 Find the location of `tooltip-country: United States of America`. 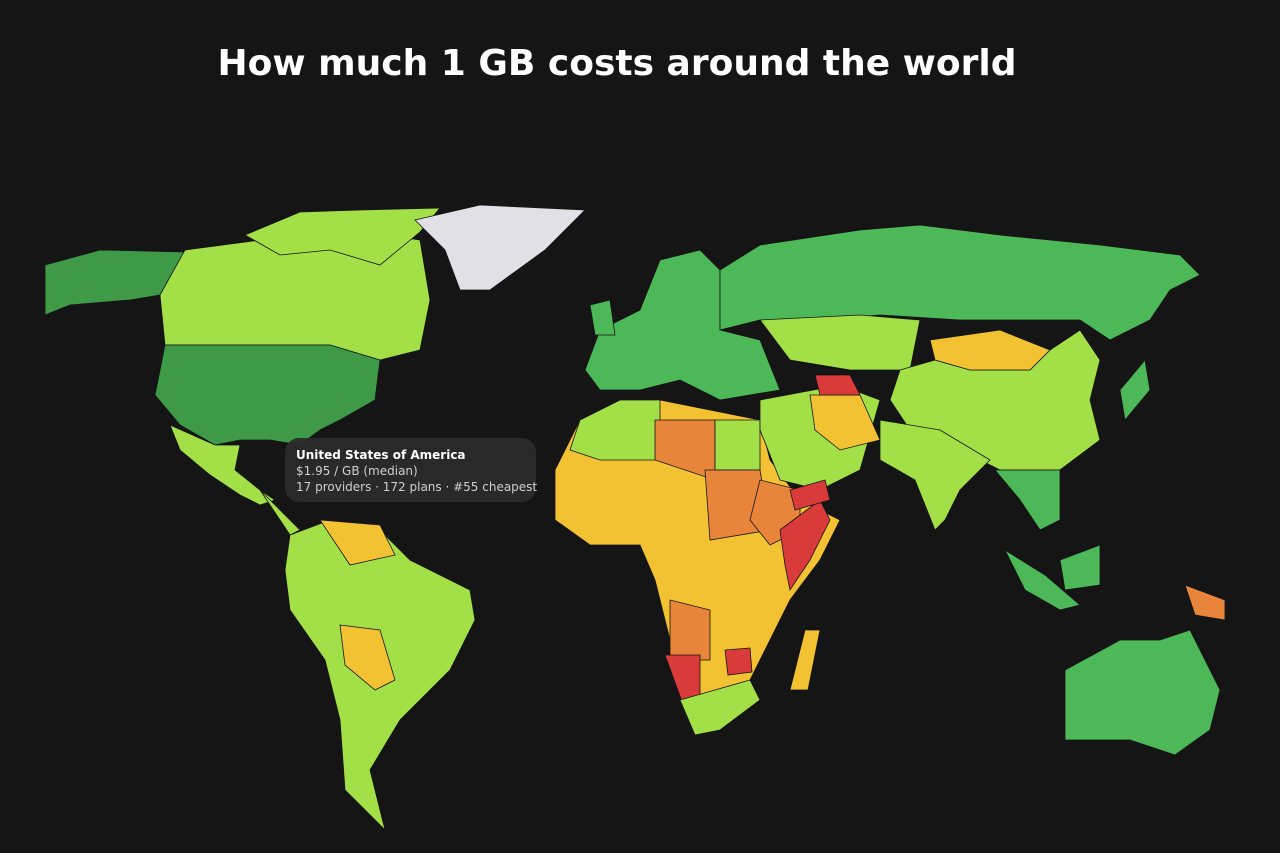

tooltip-country: United States of America is located at coordinates (381, 455).